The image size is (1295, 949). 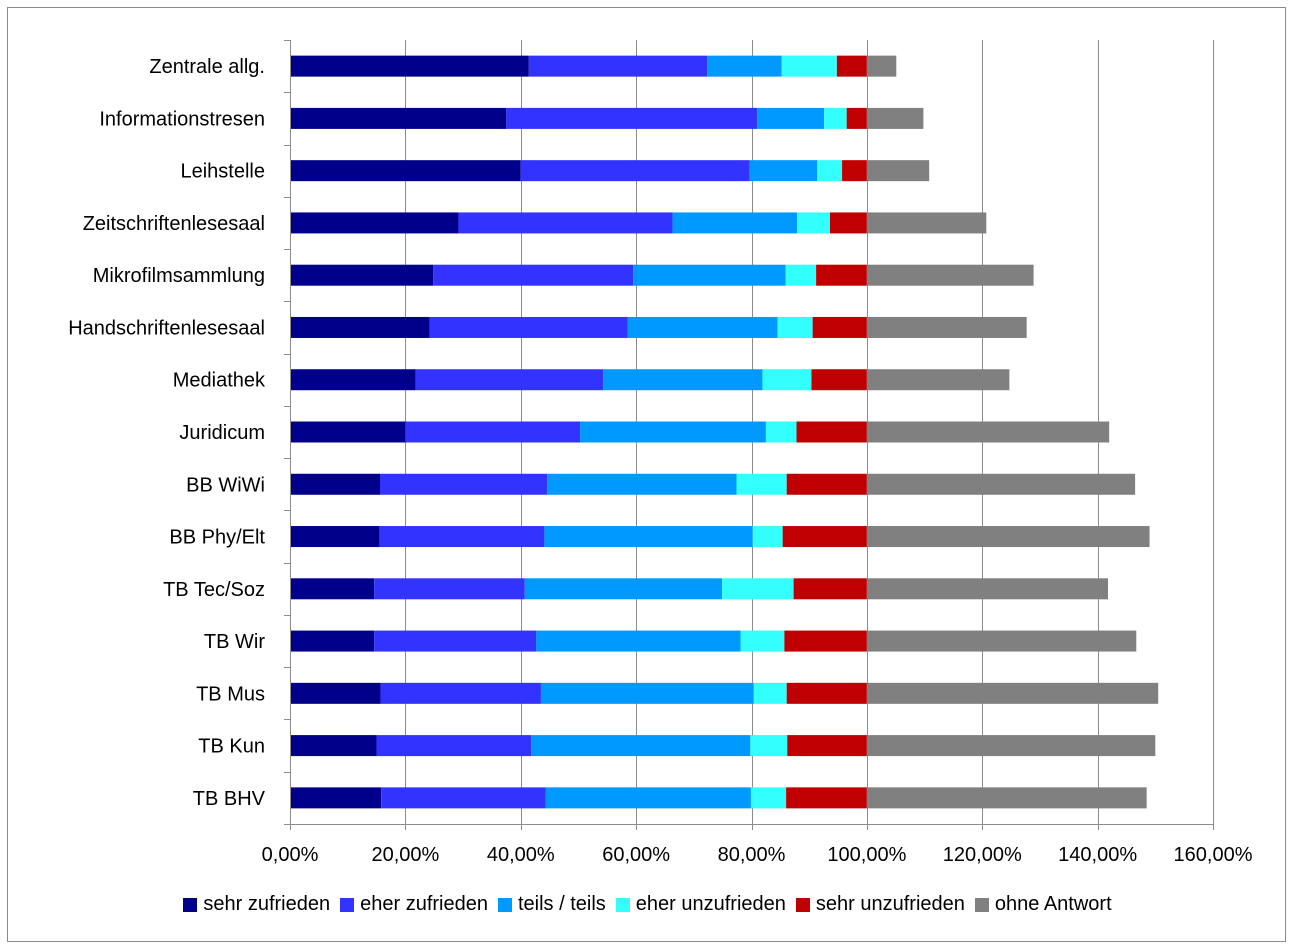 I want to click on x-tick-label: 0,00%, so click(x=290, y=855).